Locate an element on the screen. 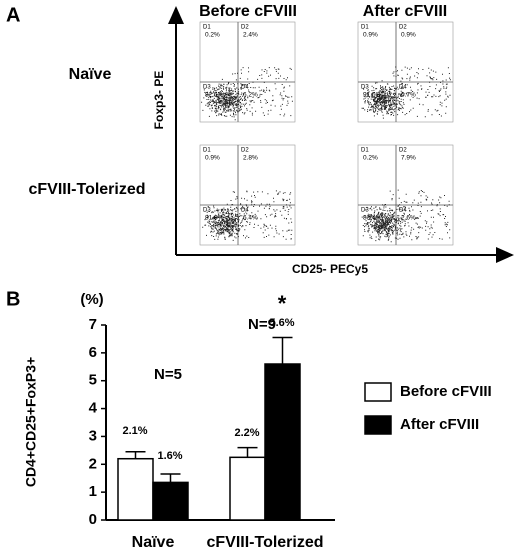 This screenshot has height=551, width=520. panel-label: B is located at coordinates (13, 299).